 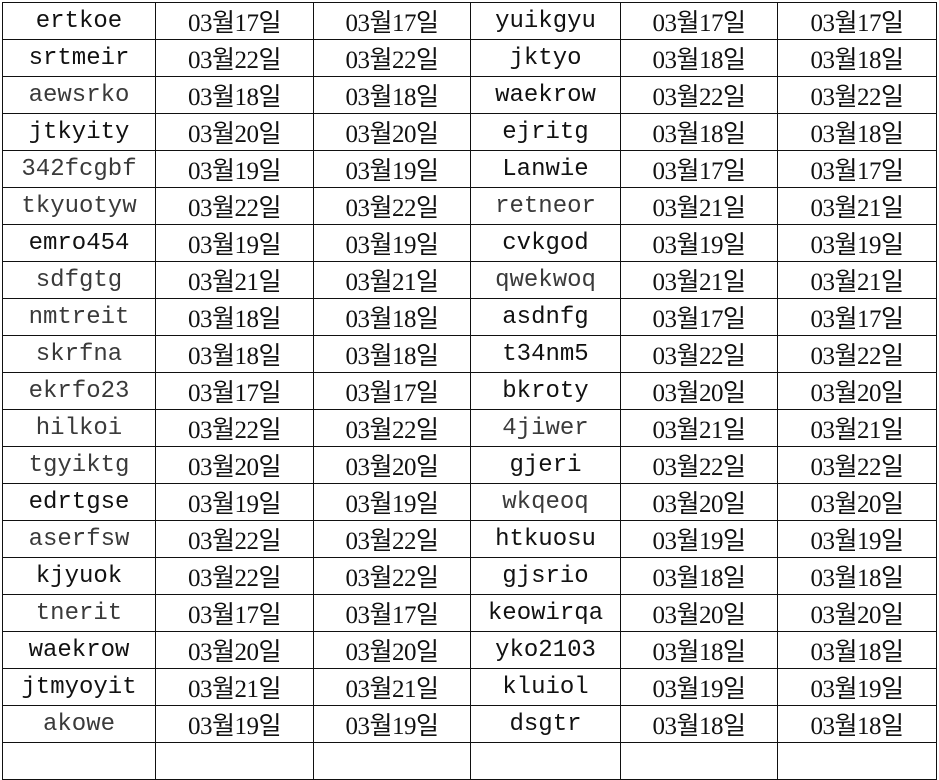 I want to click on name-cell: 342fcgbf, so click(x=79, y=169).